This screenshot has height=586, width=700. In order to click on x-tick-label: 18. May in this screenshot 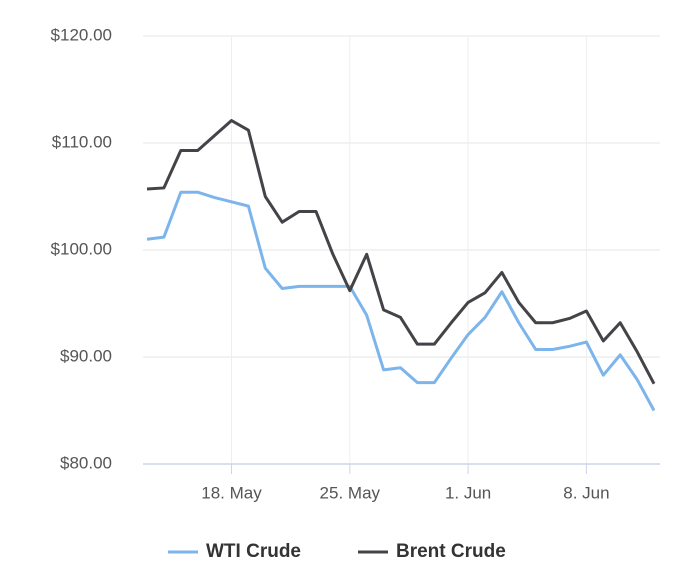, I will do `click(231, 492)`.